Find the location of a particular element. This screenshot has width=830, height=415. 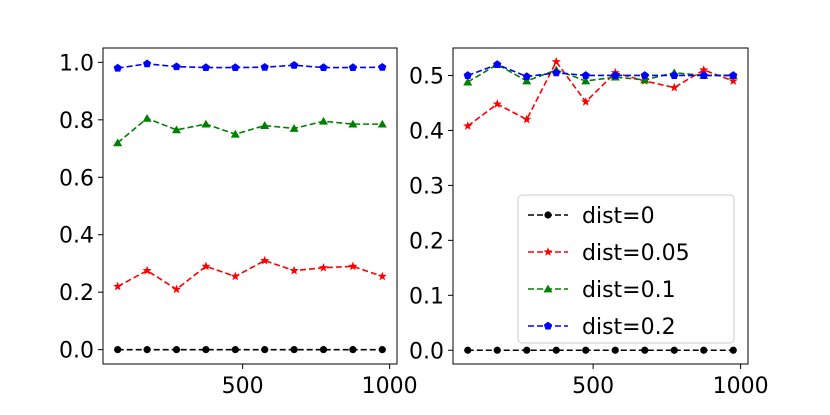

legend-label-0: dist=0 is located at coordinates (618, 216).